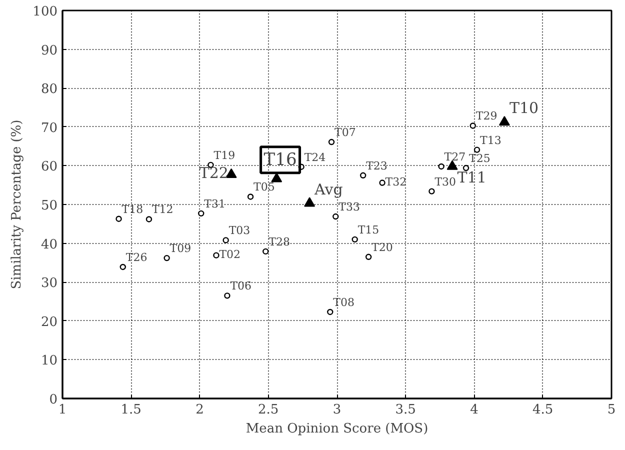 The height and width of the screenshot is (450, 625). What do you see at coordinates (524, 108) in the screenshot?
I see `data-label: T10` at bounding box center [524, 108].